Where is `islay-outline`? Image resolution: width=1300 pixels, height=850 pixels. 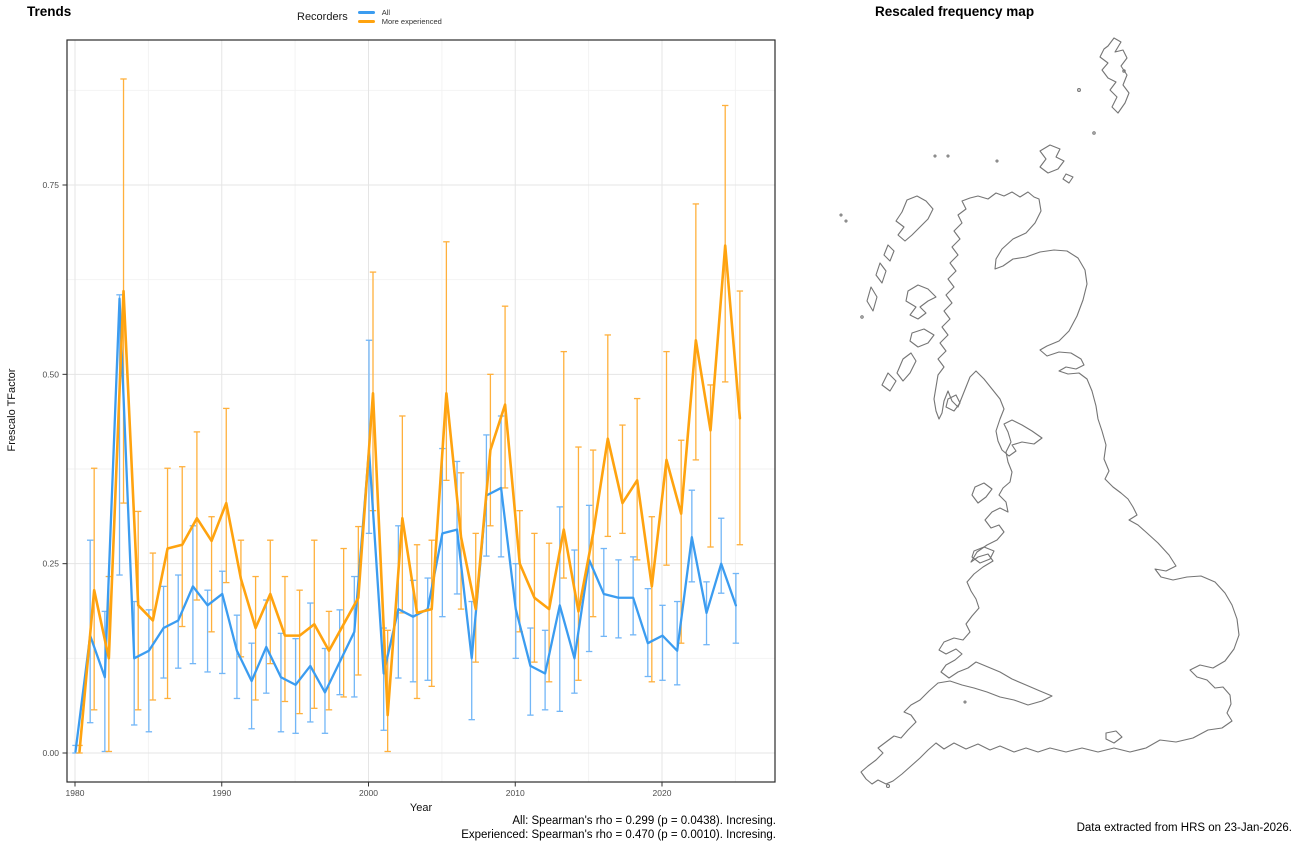 islay-outline is located at coordinates (889, 382).